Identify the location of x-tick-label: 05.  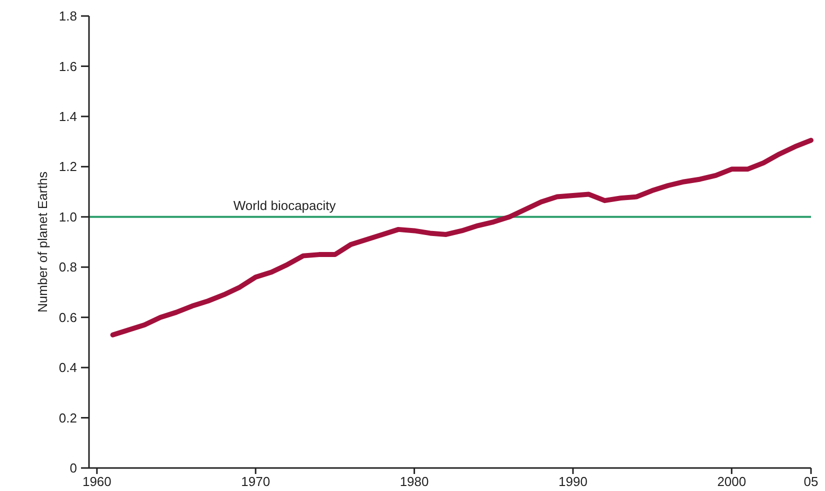
(811, 481).